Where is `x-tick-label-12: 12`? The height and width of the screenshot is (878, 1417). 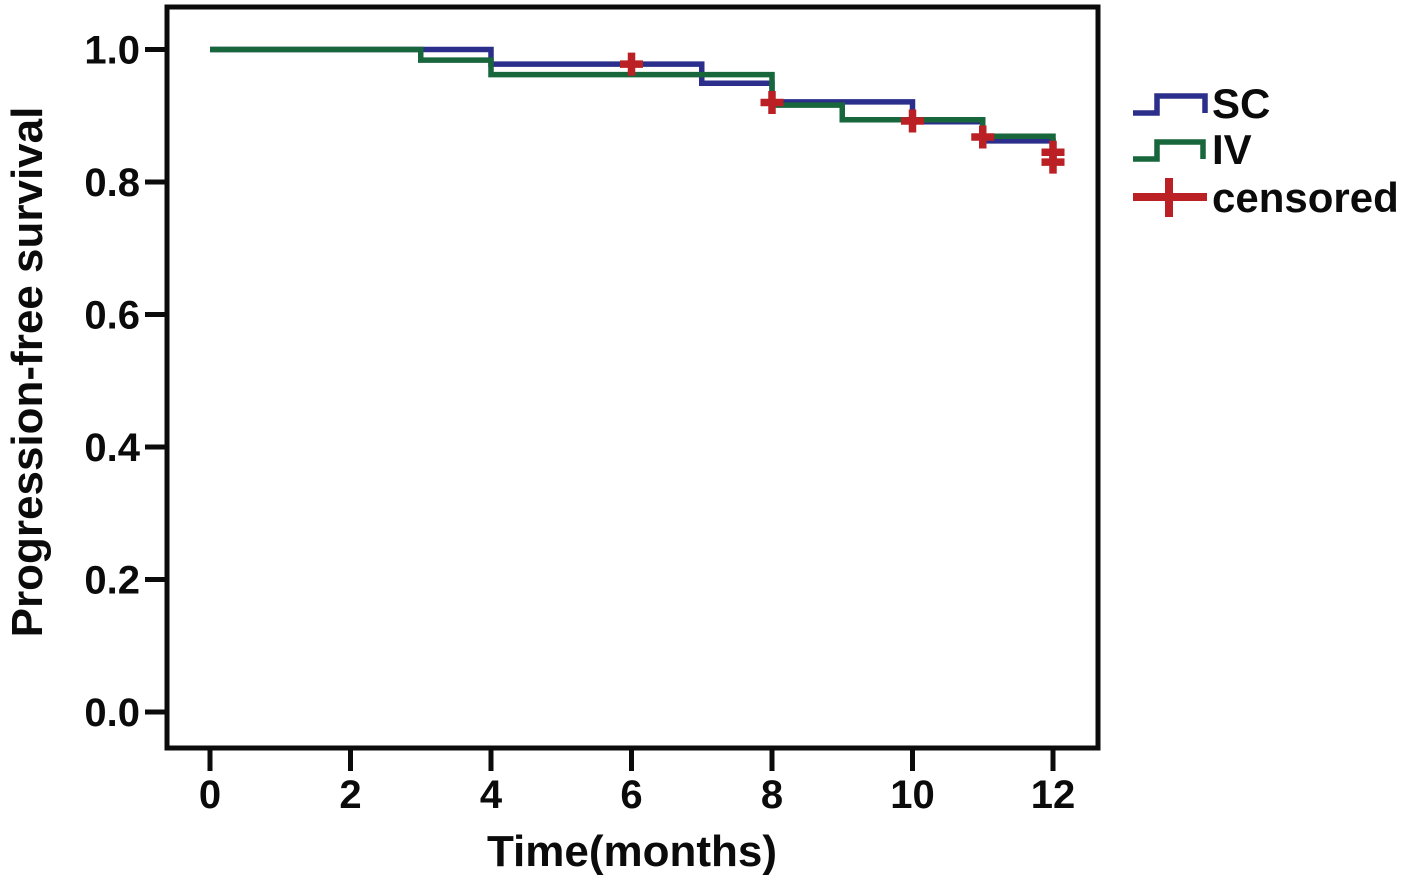
x-tick-label-12: 12 is located at coordinates (1053, 795).